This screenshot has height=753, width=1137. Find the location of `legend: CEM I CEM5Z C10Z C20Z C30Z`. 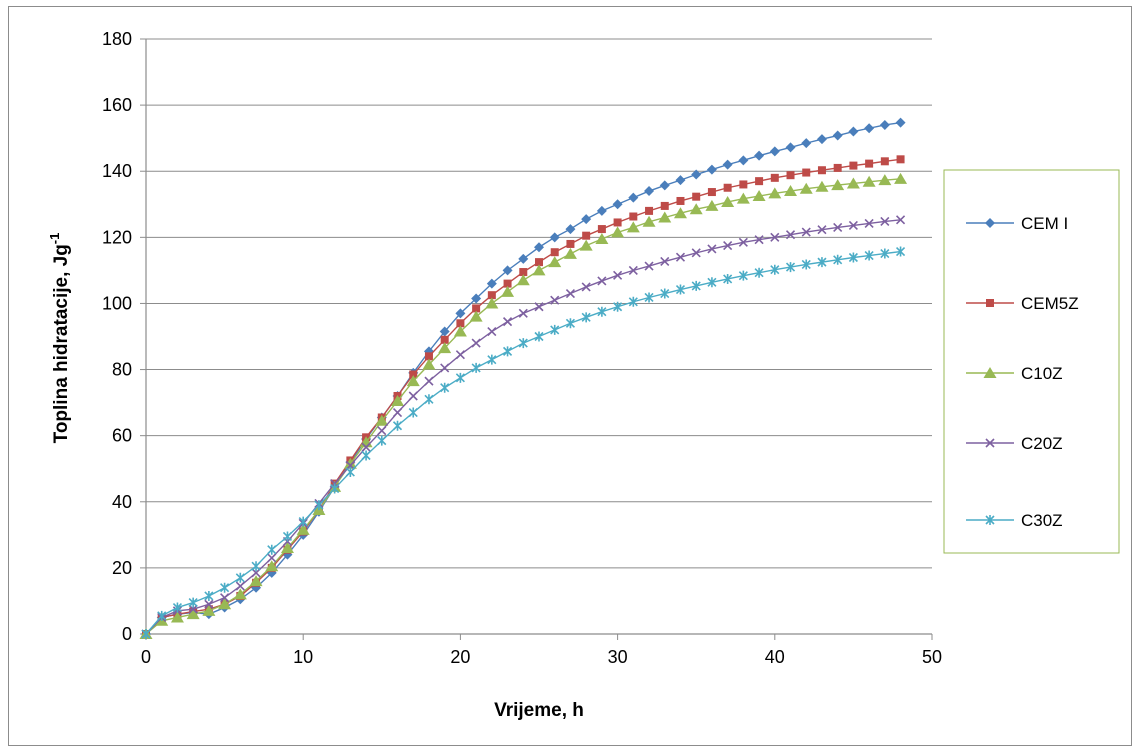

legend: CEM I CEM5Z C10Z C20Z C30Z is located at coordinates (1031, 361).